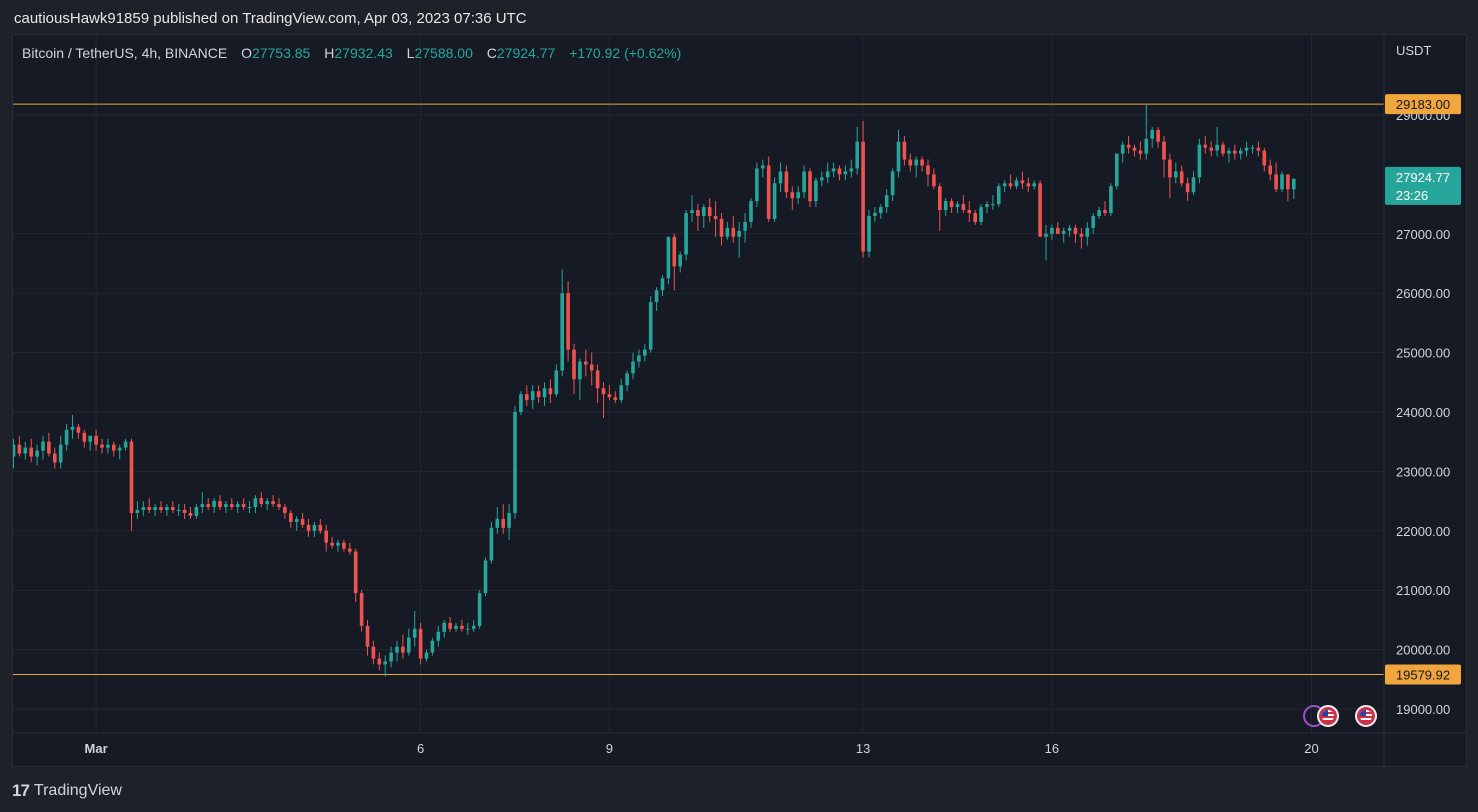  I want to click on time-tick-label: 20, so click(1311, 748).